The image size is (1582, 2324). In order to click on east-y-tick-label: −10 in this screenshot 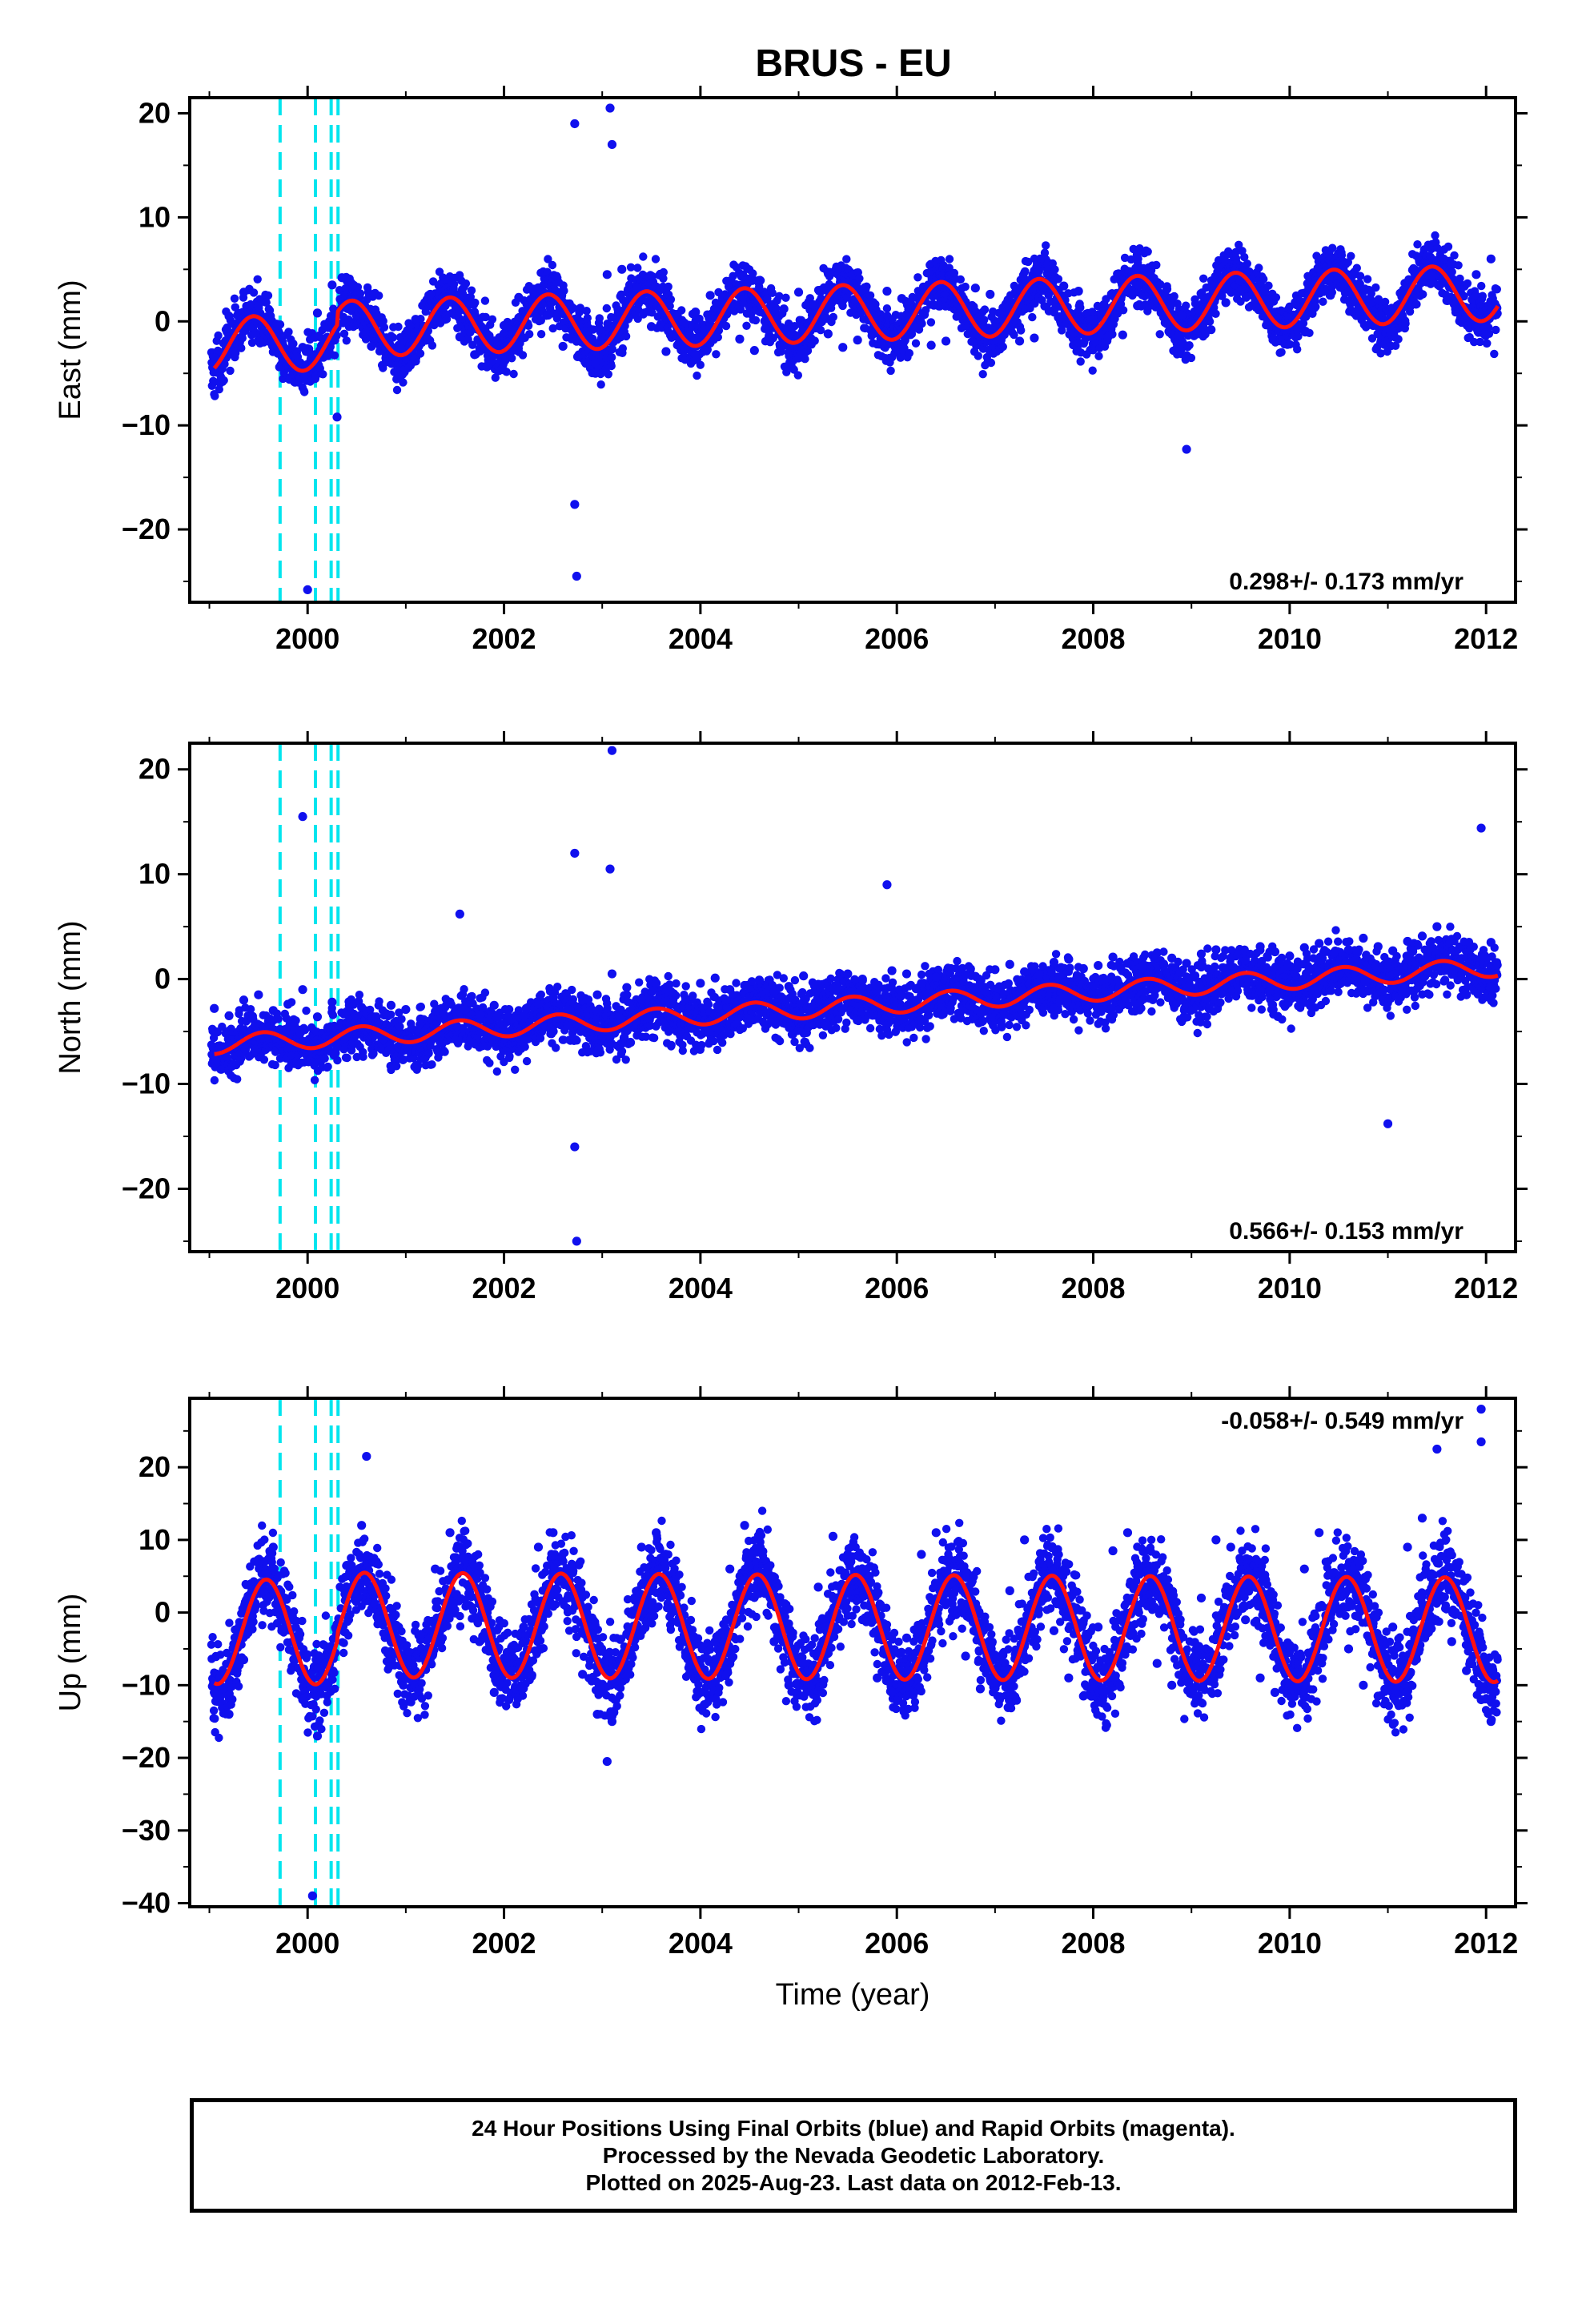, I will do `click(146, 424)`.